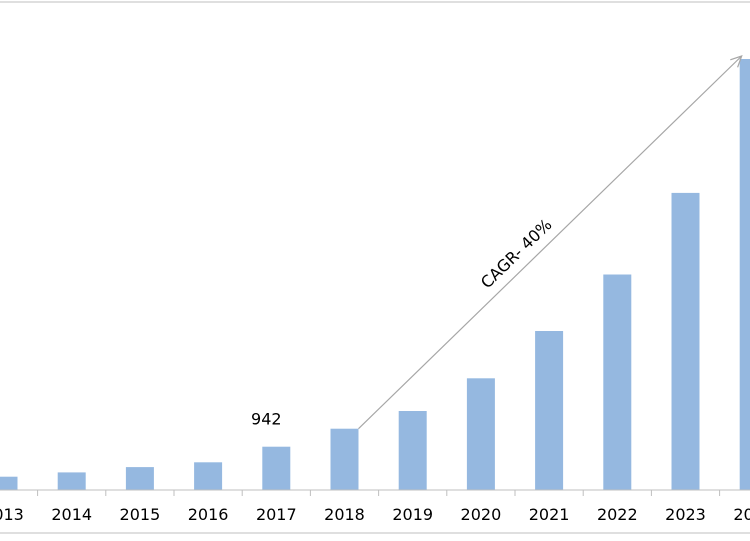  What do you see at coordinates (208, 476) in the screenshot?
I see `bar-2016` at bounding box center [208, 476].